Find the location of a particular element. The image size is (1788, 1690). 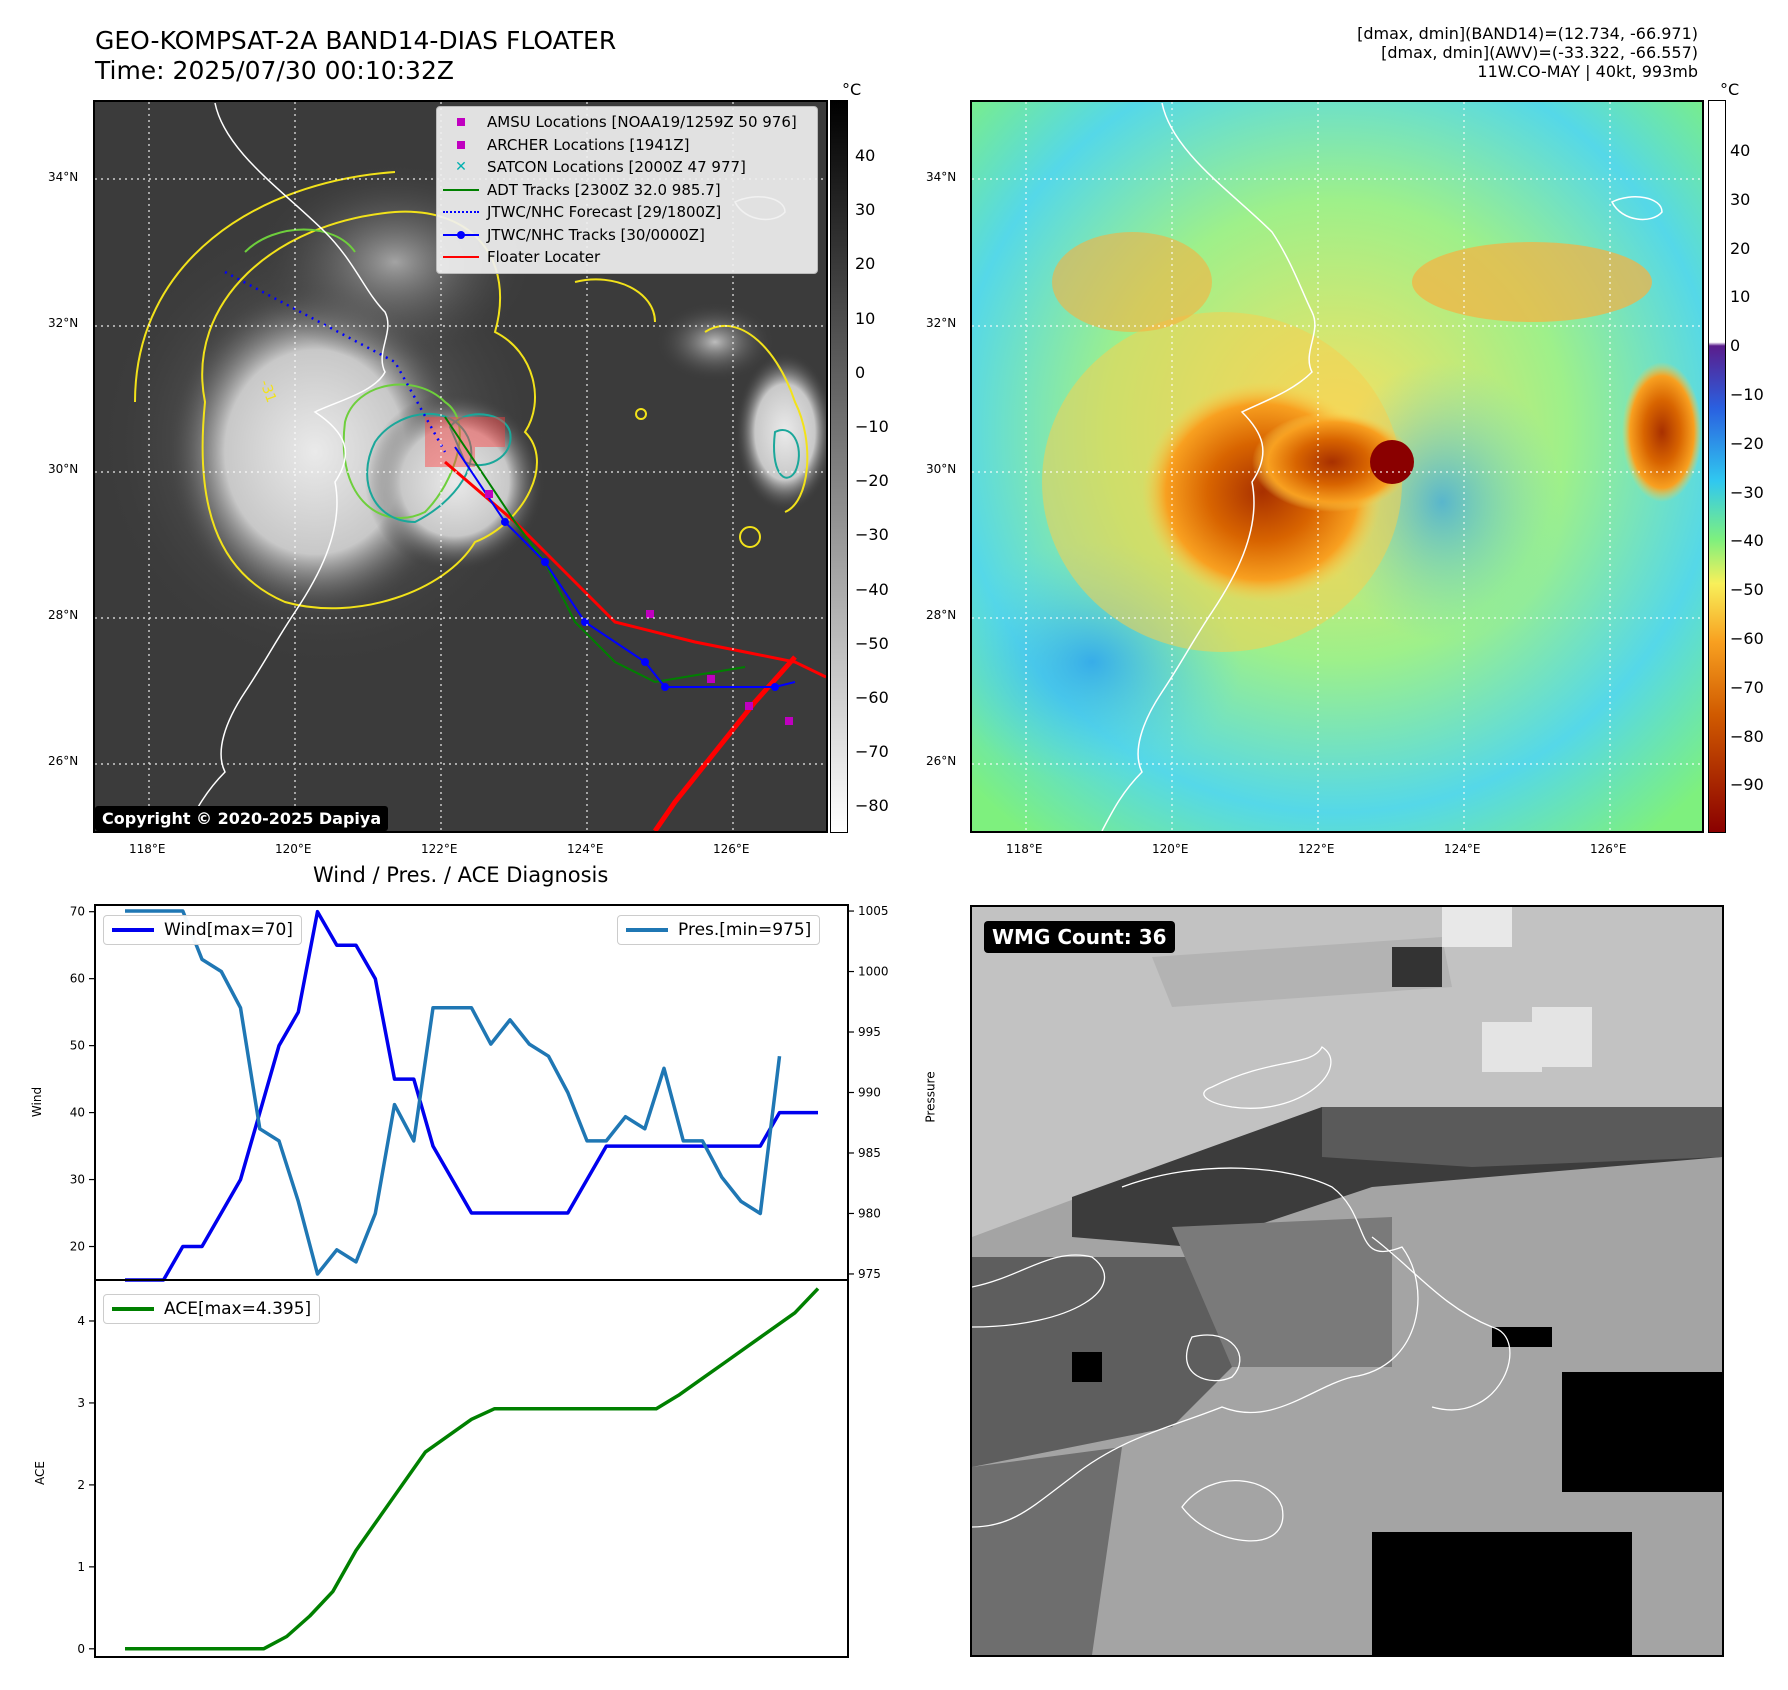

copyright-badge: Copyright © 2020-2025 Dapiya is located at coordinates (242, 818).